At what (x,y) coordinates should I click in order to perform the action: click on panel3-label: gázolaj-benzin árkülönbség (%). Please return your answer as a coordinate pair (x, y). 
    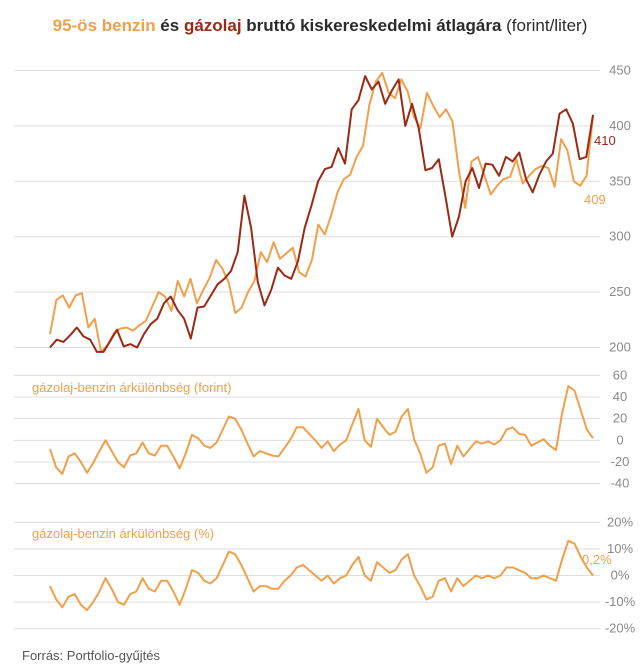
    Looking at the image, I should click on (123, 533).